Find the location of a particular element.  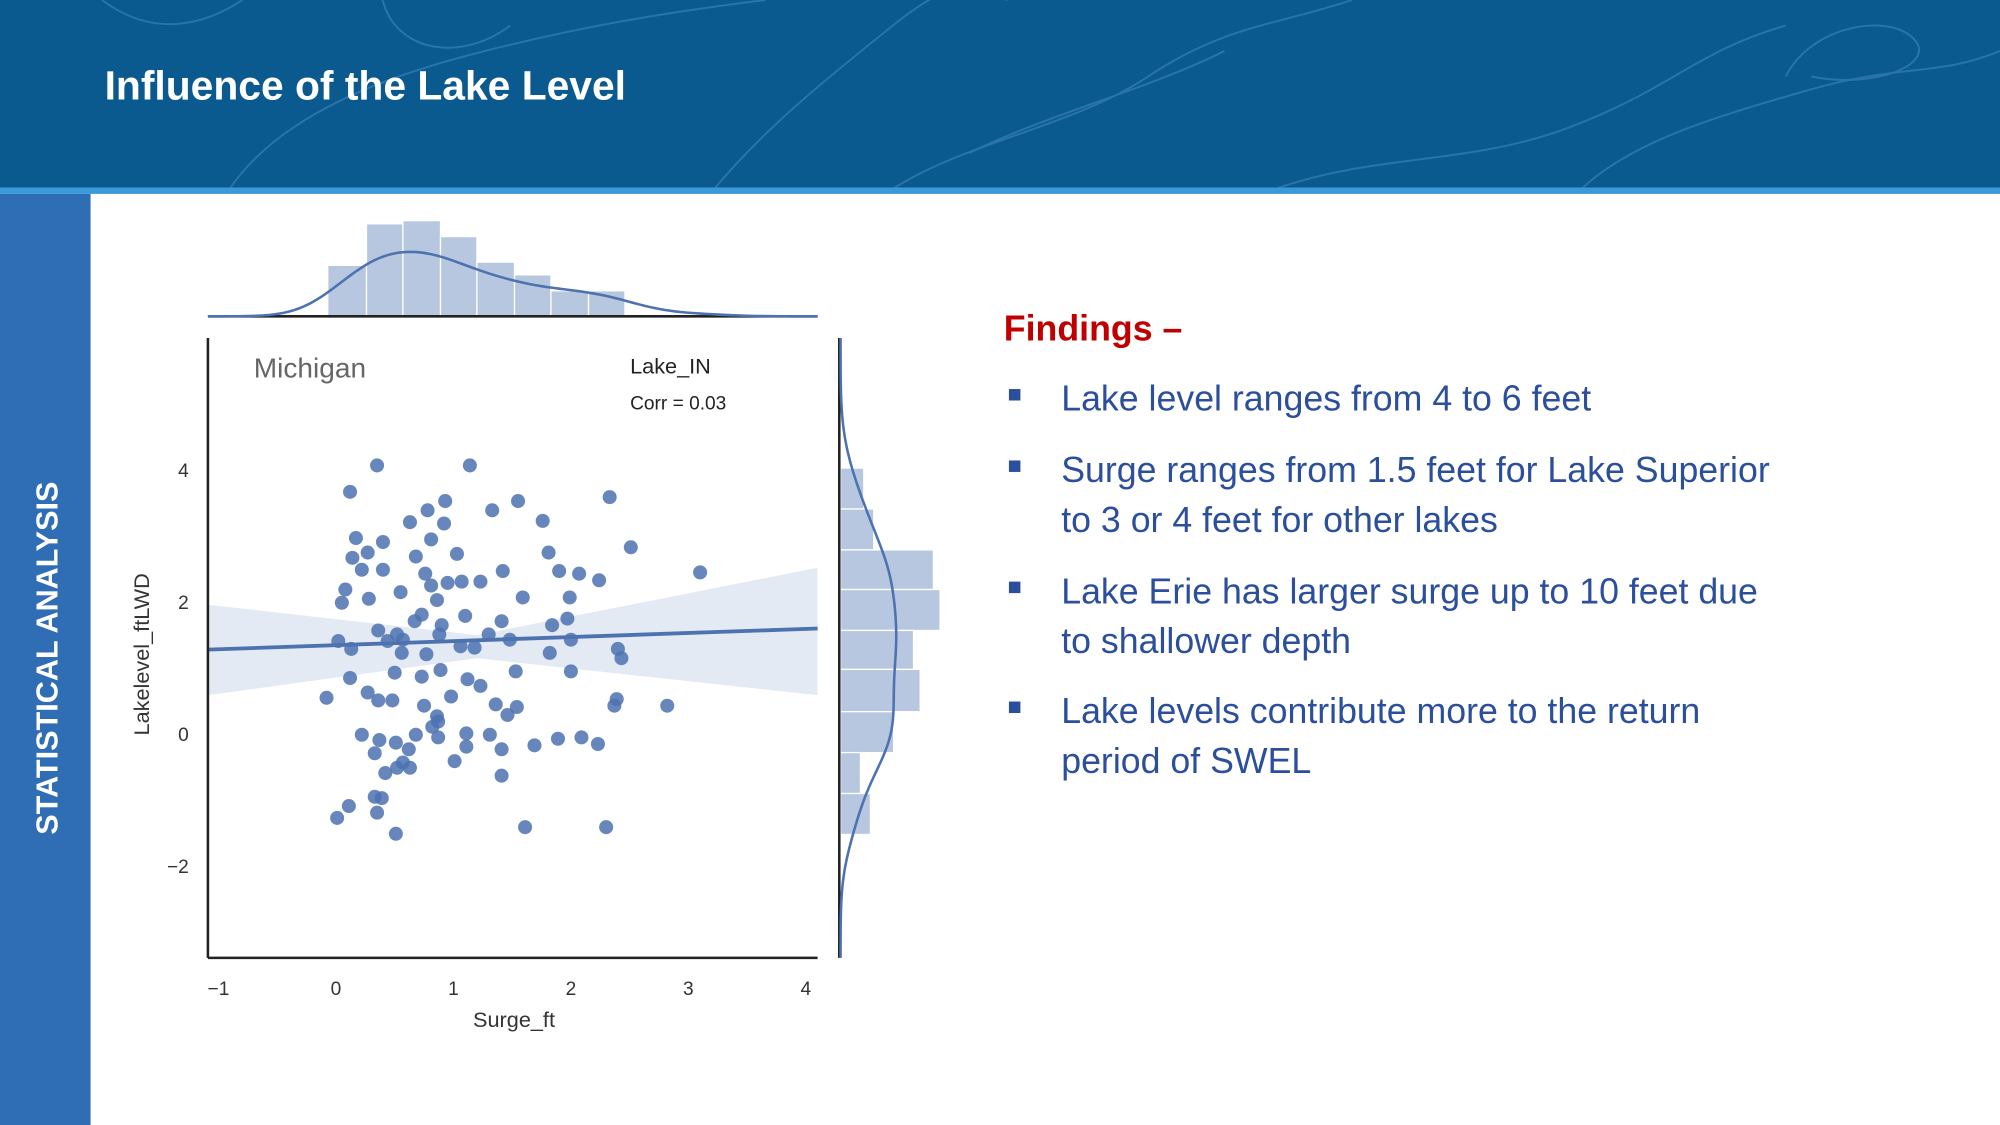

y-axis-label: Lakelevel_ftLWD is located at coordinates (141, 654).